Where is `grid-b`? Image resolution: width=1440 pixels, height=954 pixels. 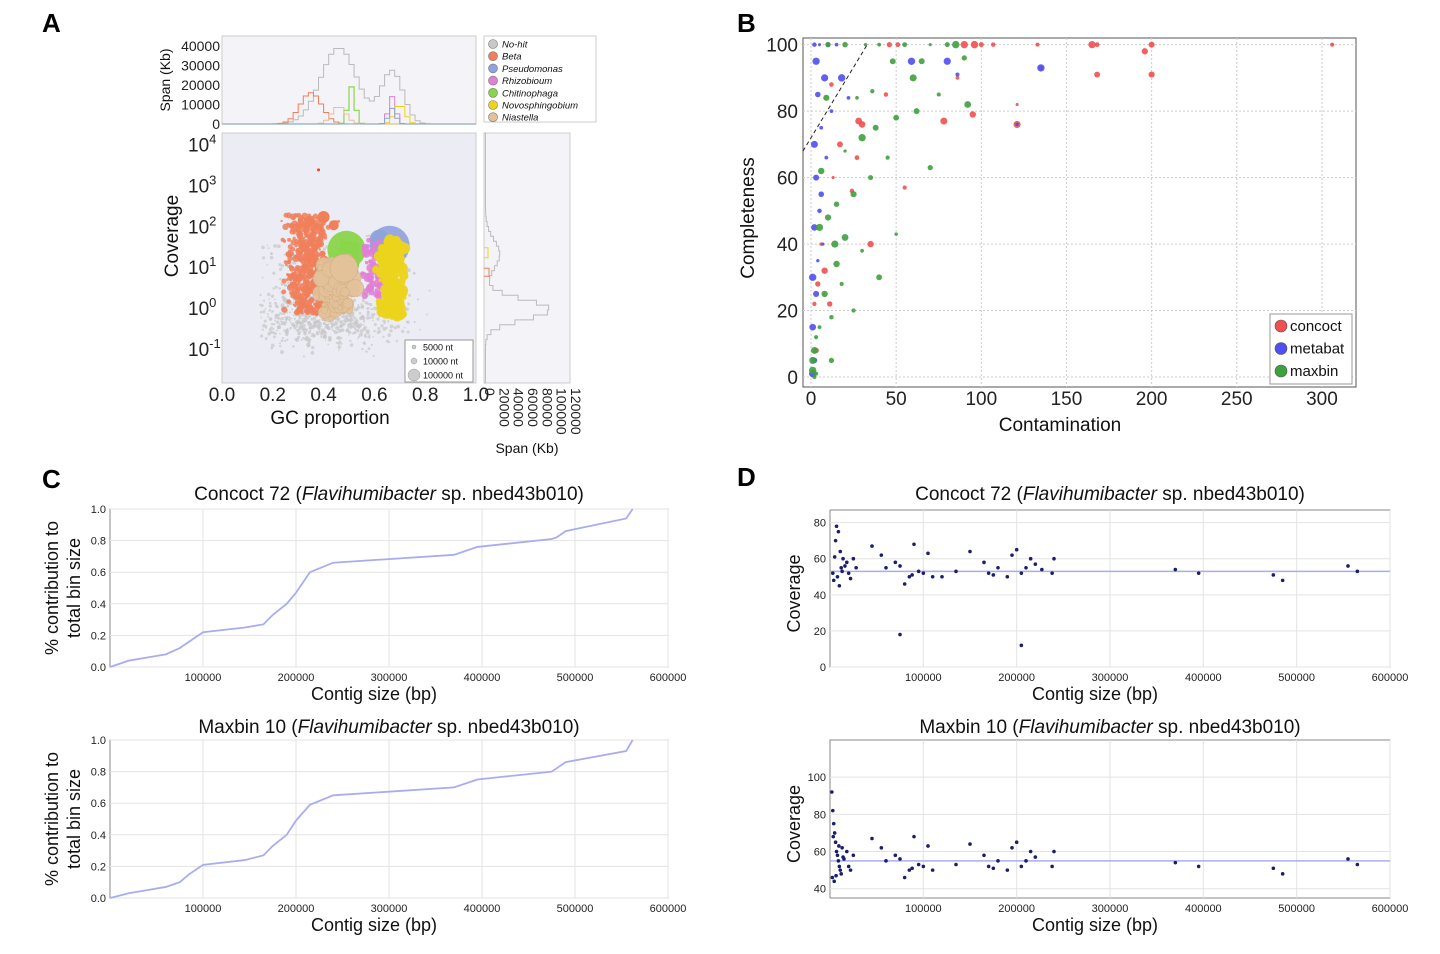 grid-b is located at coordinates (1079, 212).